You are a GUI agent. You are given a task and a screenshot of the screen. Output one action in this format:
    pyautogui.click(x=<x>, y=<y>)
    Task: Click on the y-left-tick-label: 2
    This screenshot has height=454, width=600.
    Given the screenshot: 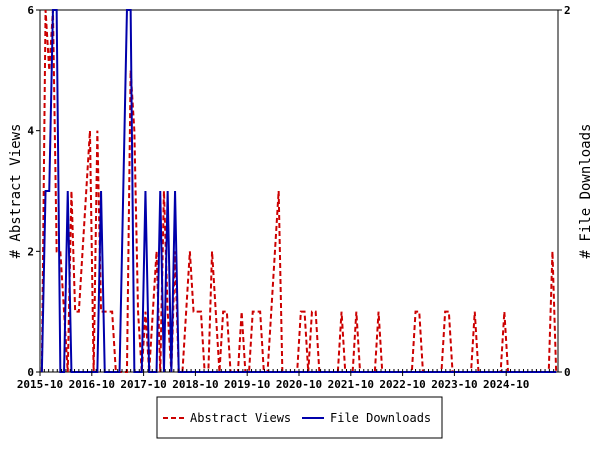 What is the action you would take?
    pyautogui.click(x=30, y=251)
    